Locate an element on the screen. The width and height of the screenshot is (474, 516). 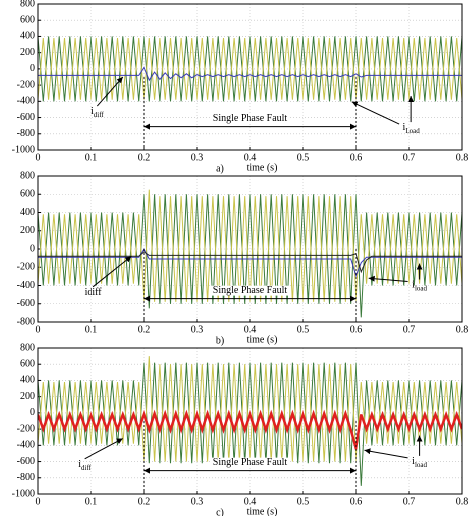
iload-label-sub: Load is located at coordinates (412, 131).